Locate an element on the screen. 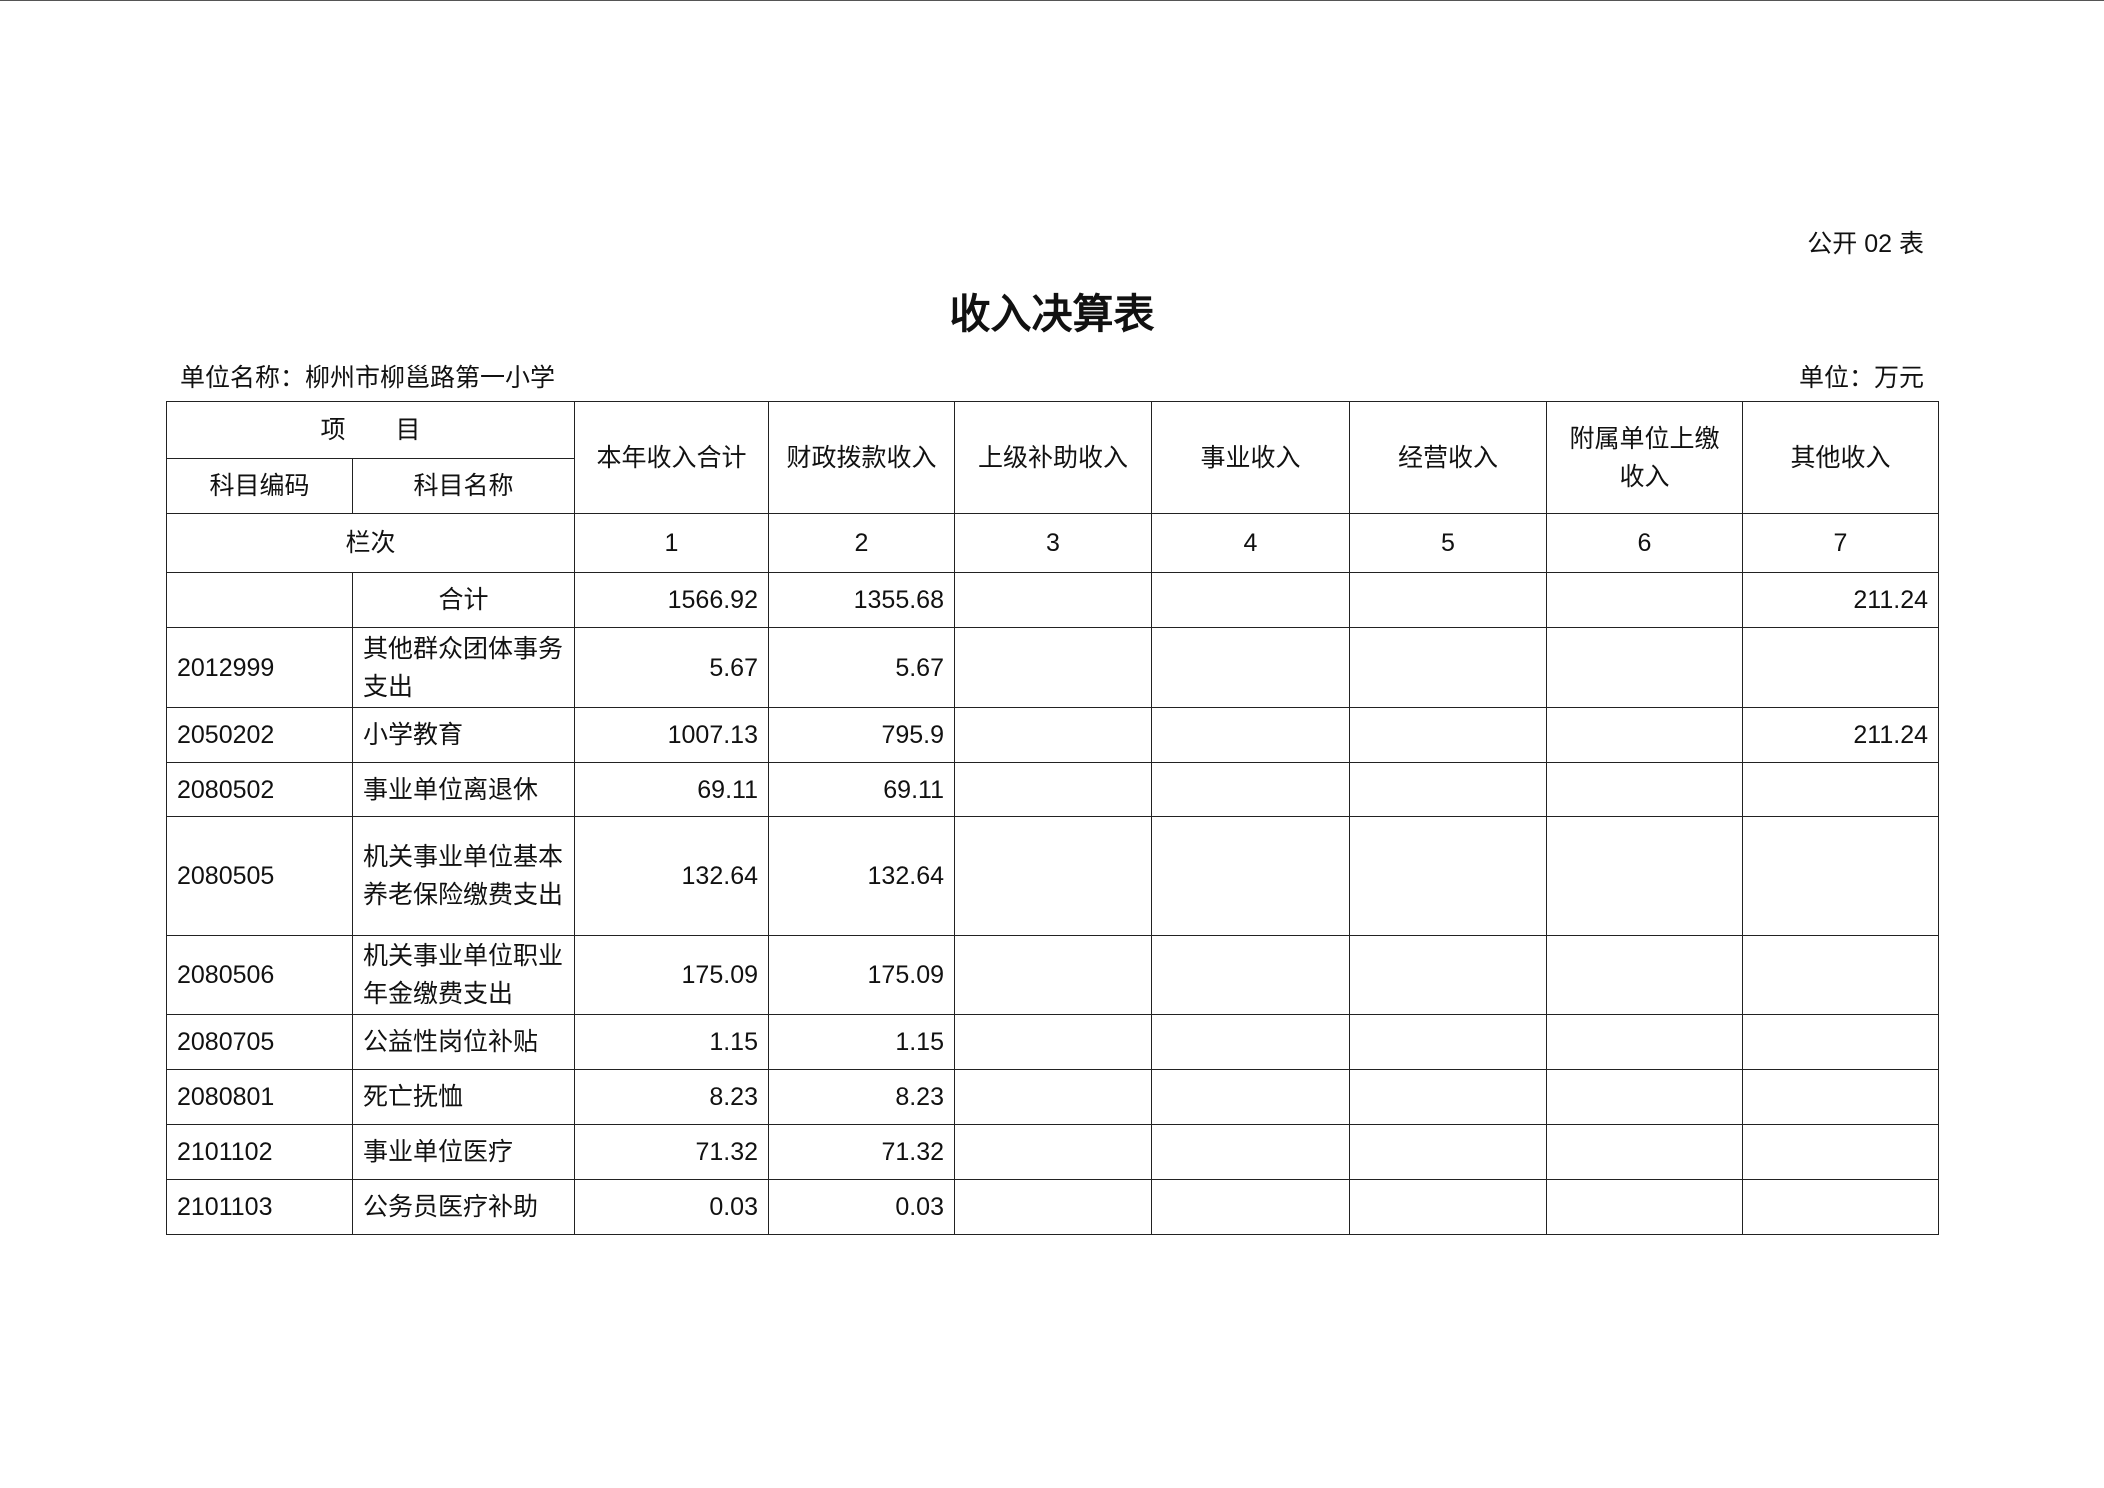 The height and width of the screenshot is (1488, 2104). subject-name: 事业单位离退休 is located at coordinates (463, 789).